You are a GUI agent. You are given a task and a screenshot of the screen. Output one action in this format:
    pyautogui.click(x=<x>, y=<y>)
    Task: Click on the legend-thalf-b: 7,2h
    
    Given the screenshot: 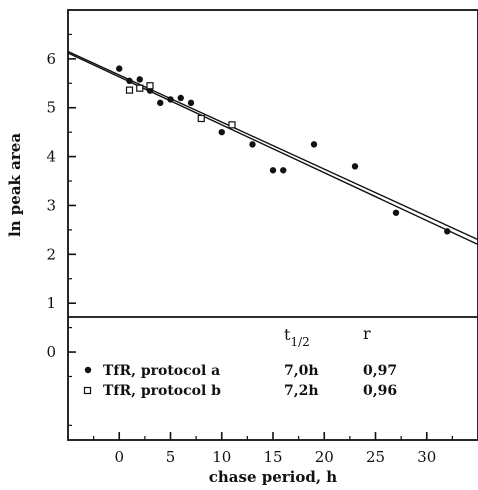 What is the action you would take?
    pyautogui.click(x=301, y=391)
    